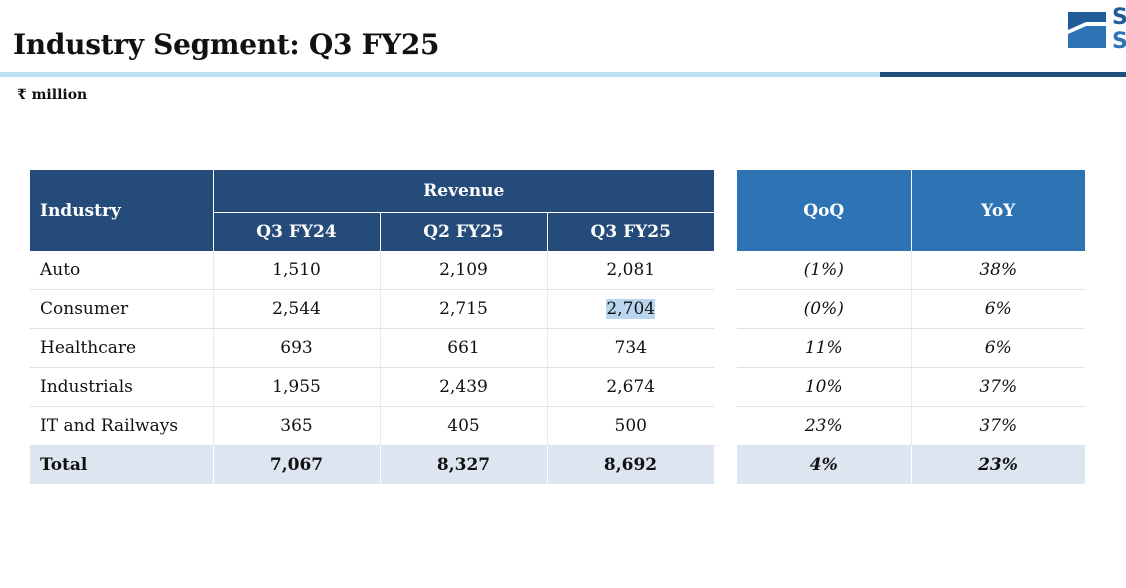  Describe the element at coordinates (226, 44) in the screenshot. I see `page-title: Industry Segment: Q3 FY25` at that location.